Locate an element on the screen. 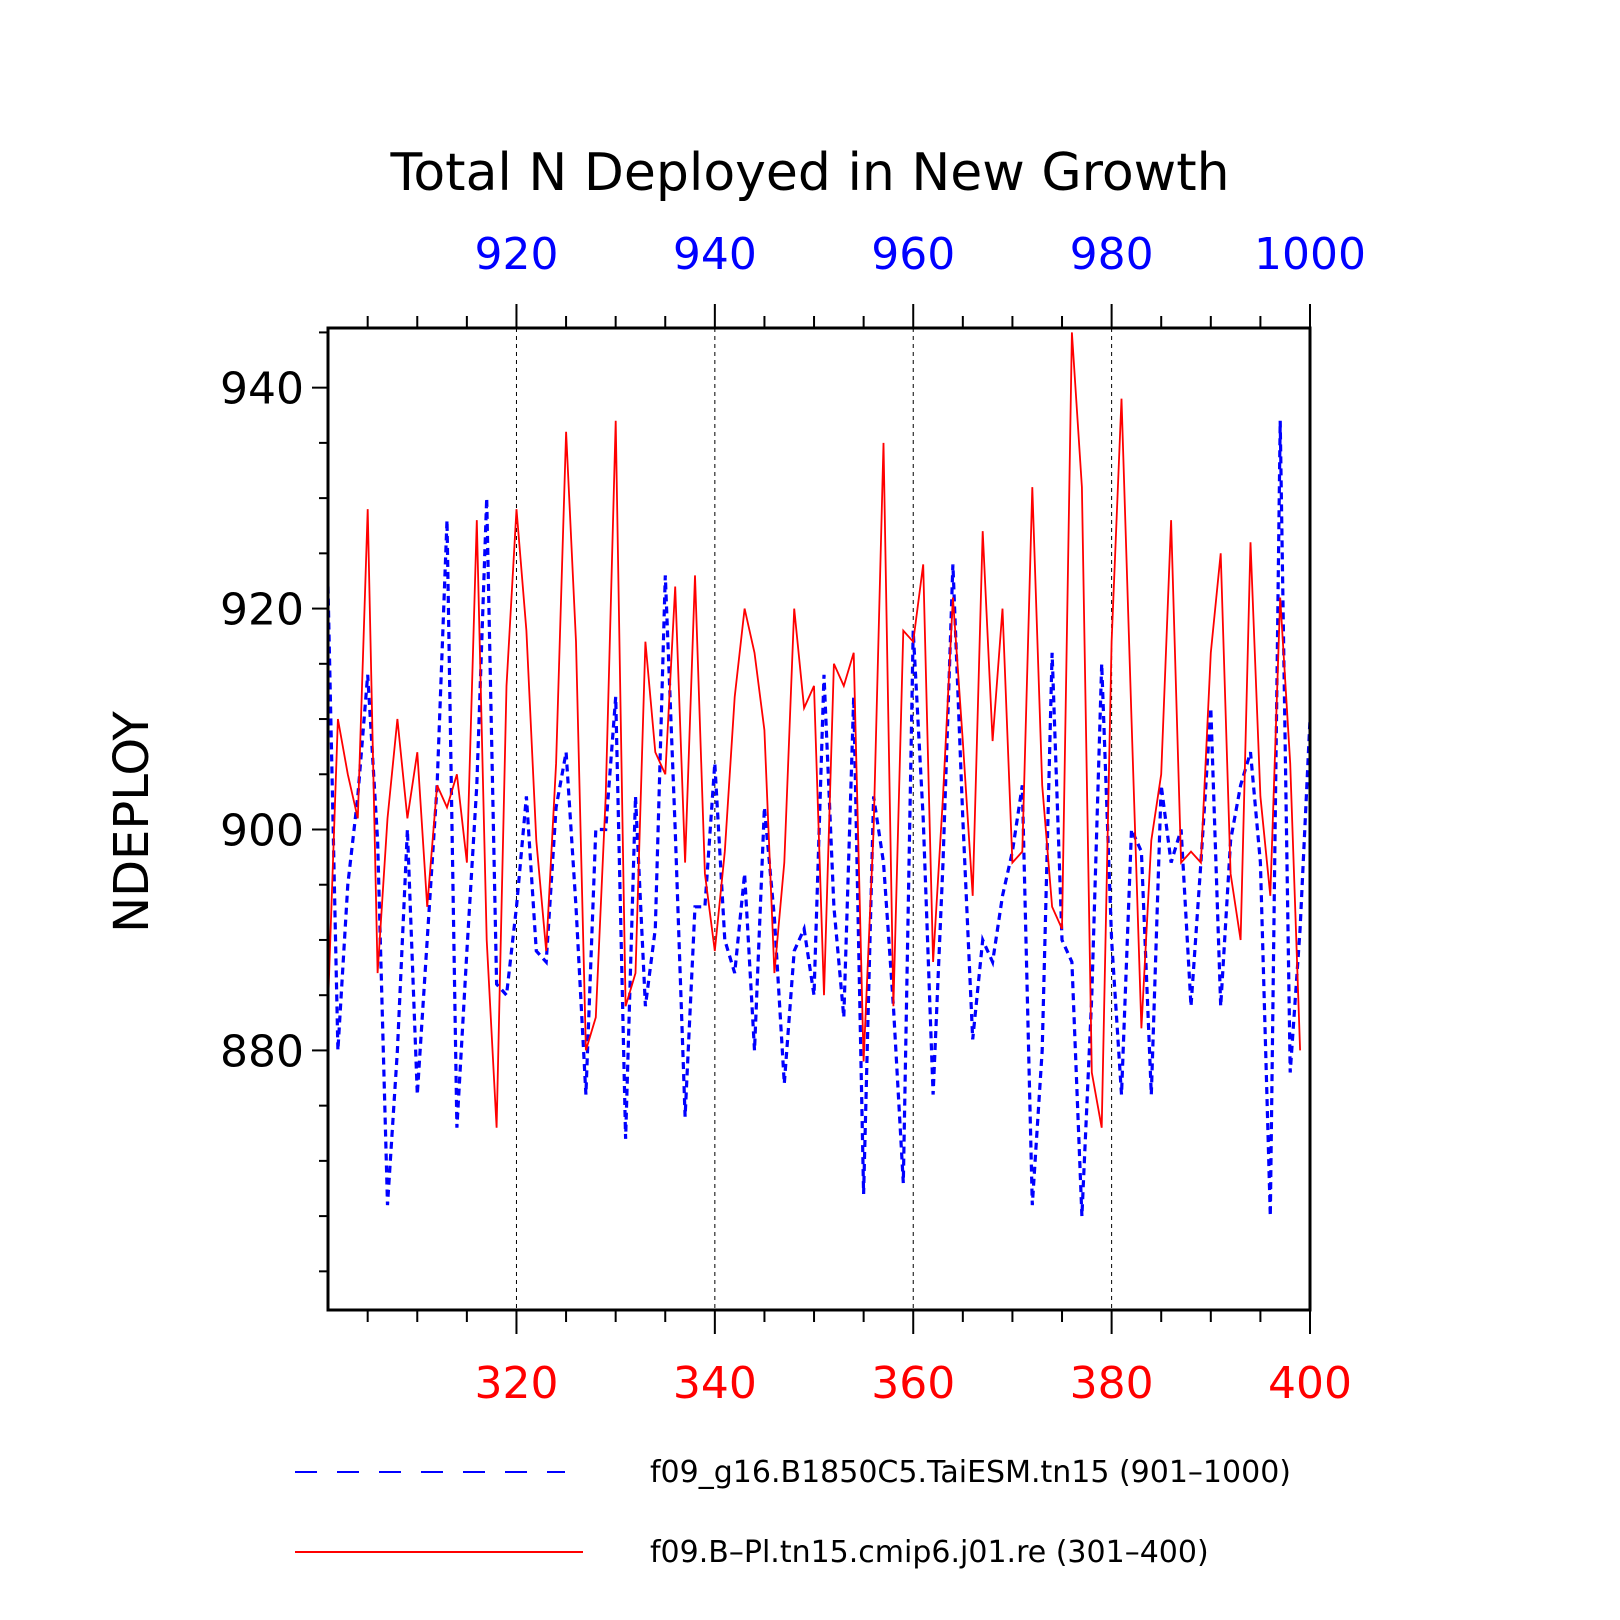 This screenshot has width=1620, height=1620. y-axis-label: NDEPLOY is located at coordinates (132, 822).